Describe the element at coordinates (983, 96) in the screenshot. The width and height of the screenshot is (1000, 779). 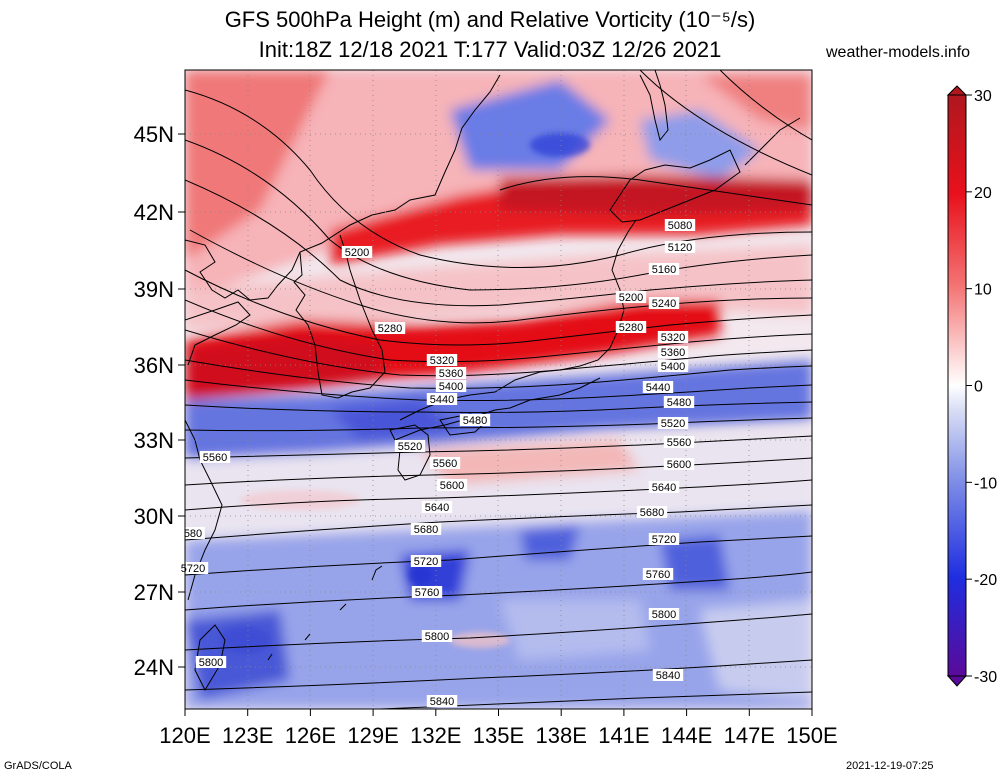
I see `colorbar-label: 30` at that location.